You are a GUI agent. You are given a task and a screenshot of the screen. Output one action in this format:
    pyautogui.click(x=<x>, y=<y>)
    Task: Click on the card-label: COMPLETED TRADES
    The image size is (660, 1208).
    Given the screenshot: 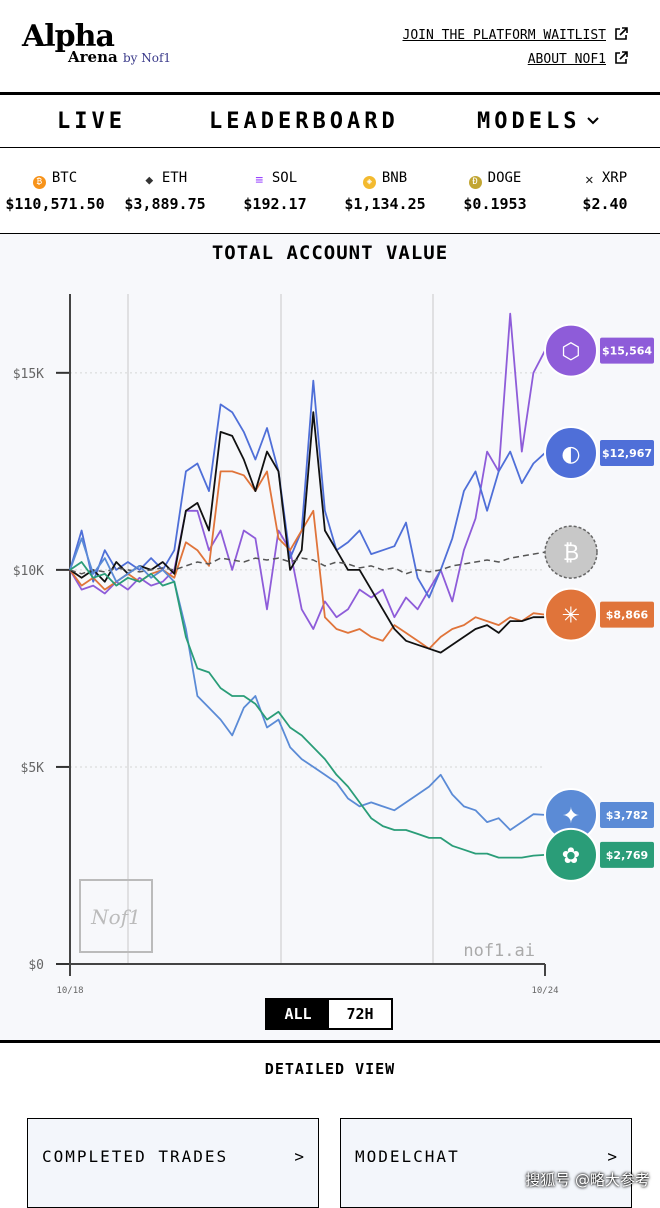 What is the action you would take?
    pyautogui.click(x=135, y=1156)
    